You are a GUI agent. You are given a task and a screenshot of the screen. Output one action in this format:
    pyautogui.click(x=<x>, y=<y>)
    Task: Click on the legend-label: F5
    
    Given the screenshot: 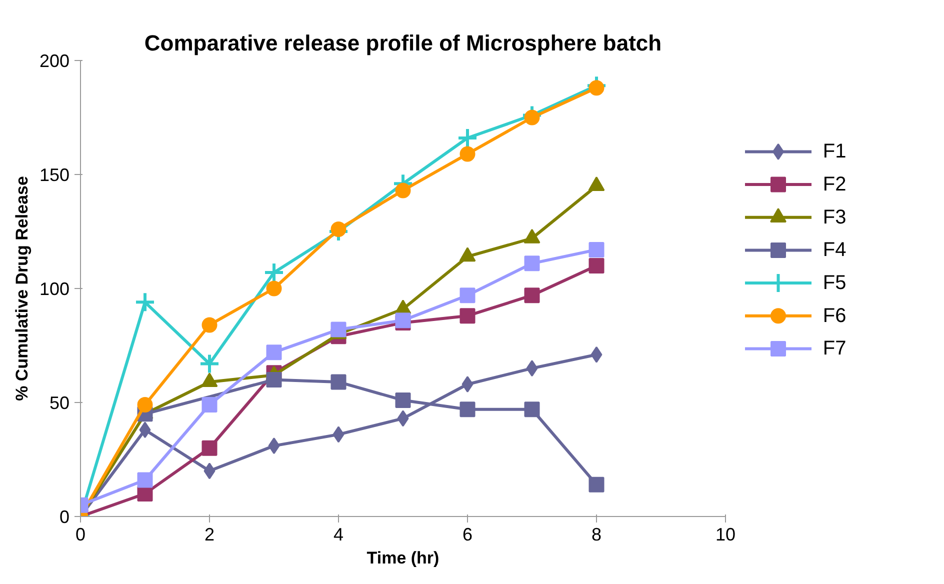 What is the action you would take?
    pyautogui.click(x=834, y=283)
    